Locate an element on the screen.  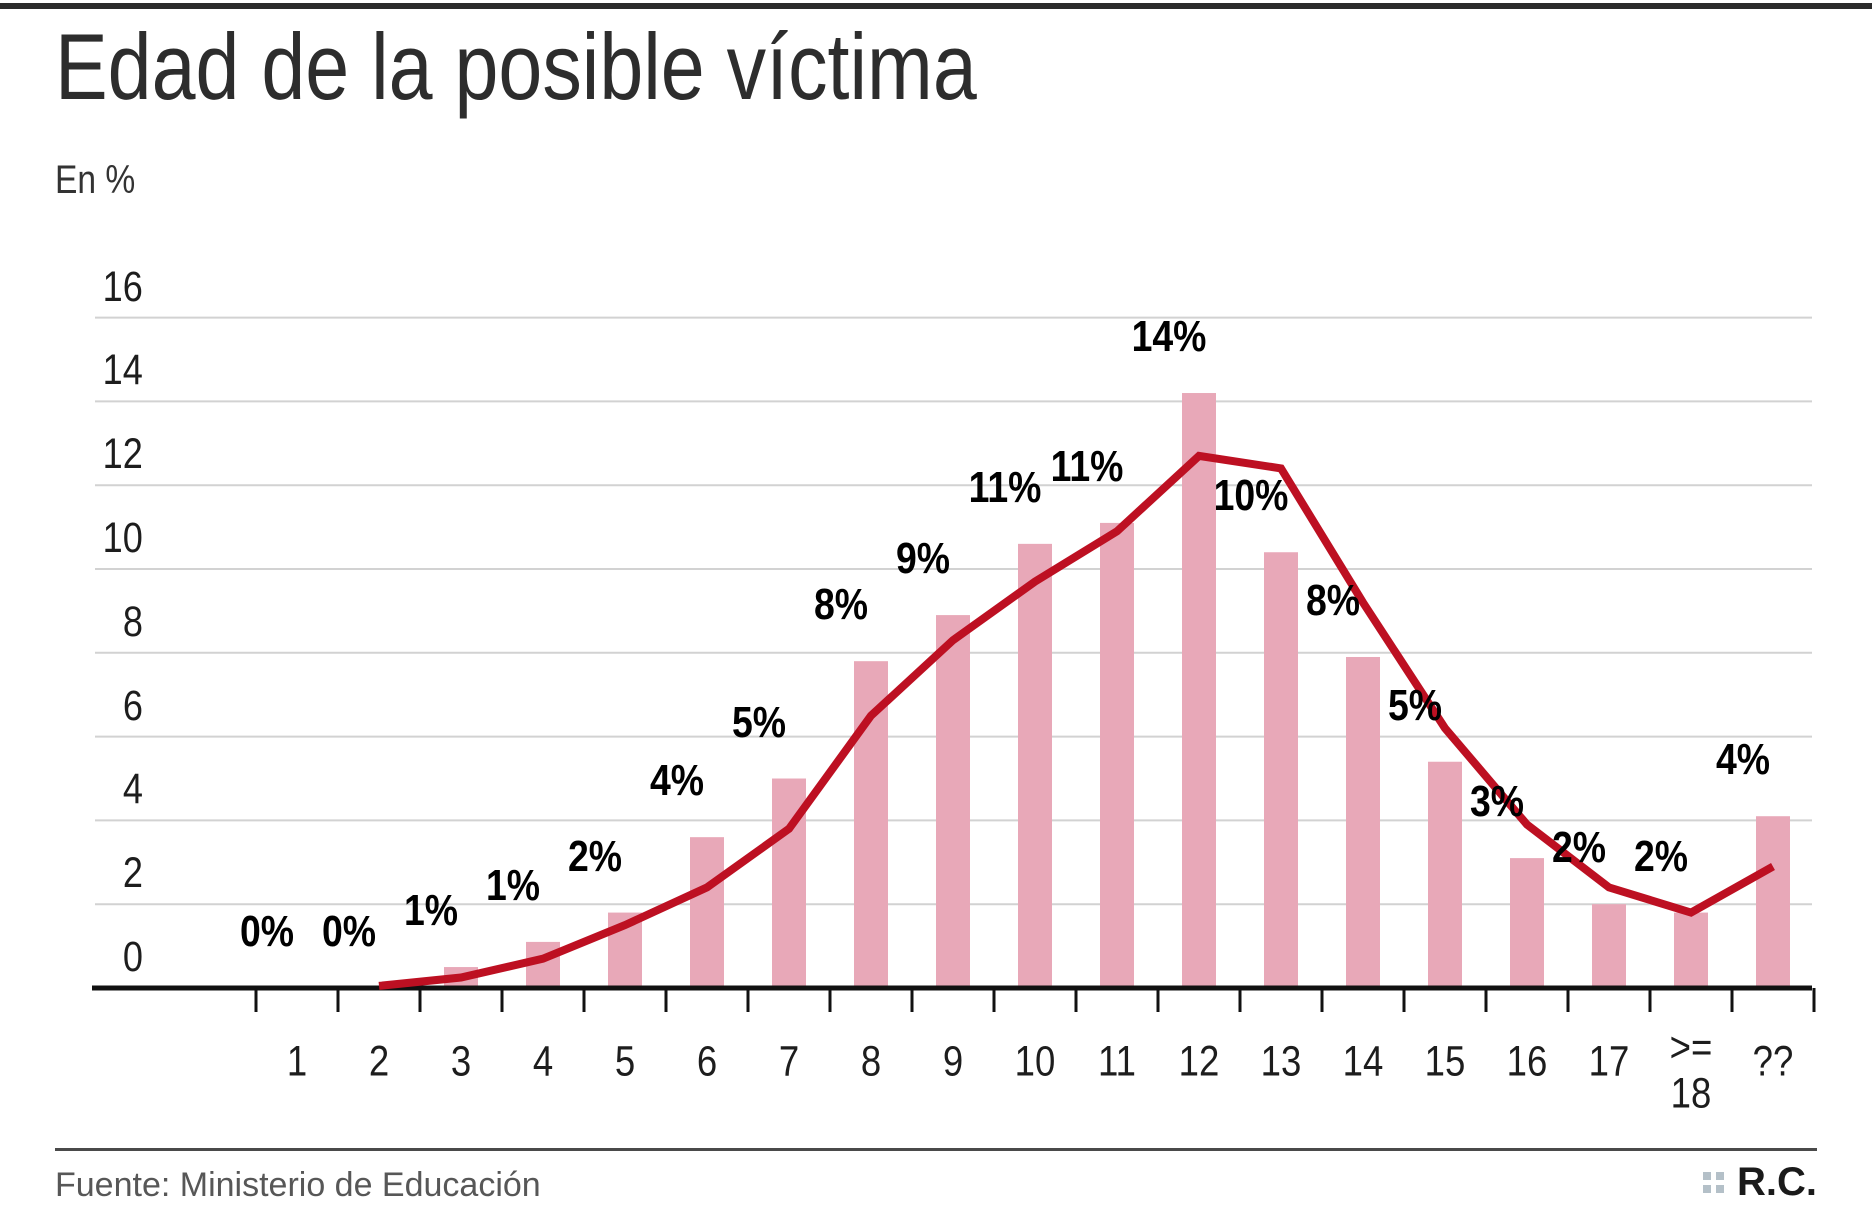
page-title: Edad de la posible víctima is located at coordinates (603, 66).